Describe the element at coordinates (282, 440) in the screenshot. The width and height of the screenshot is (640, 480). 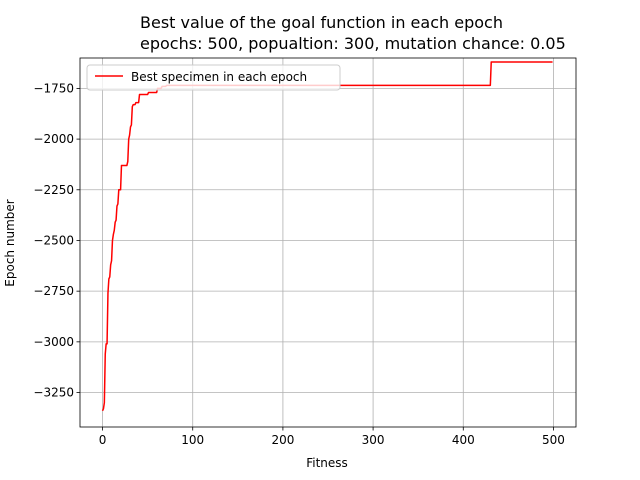
I see `x-tick-label: 200` at that location.